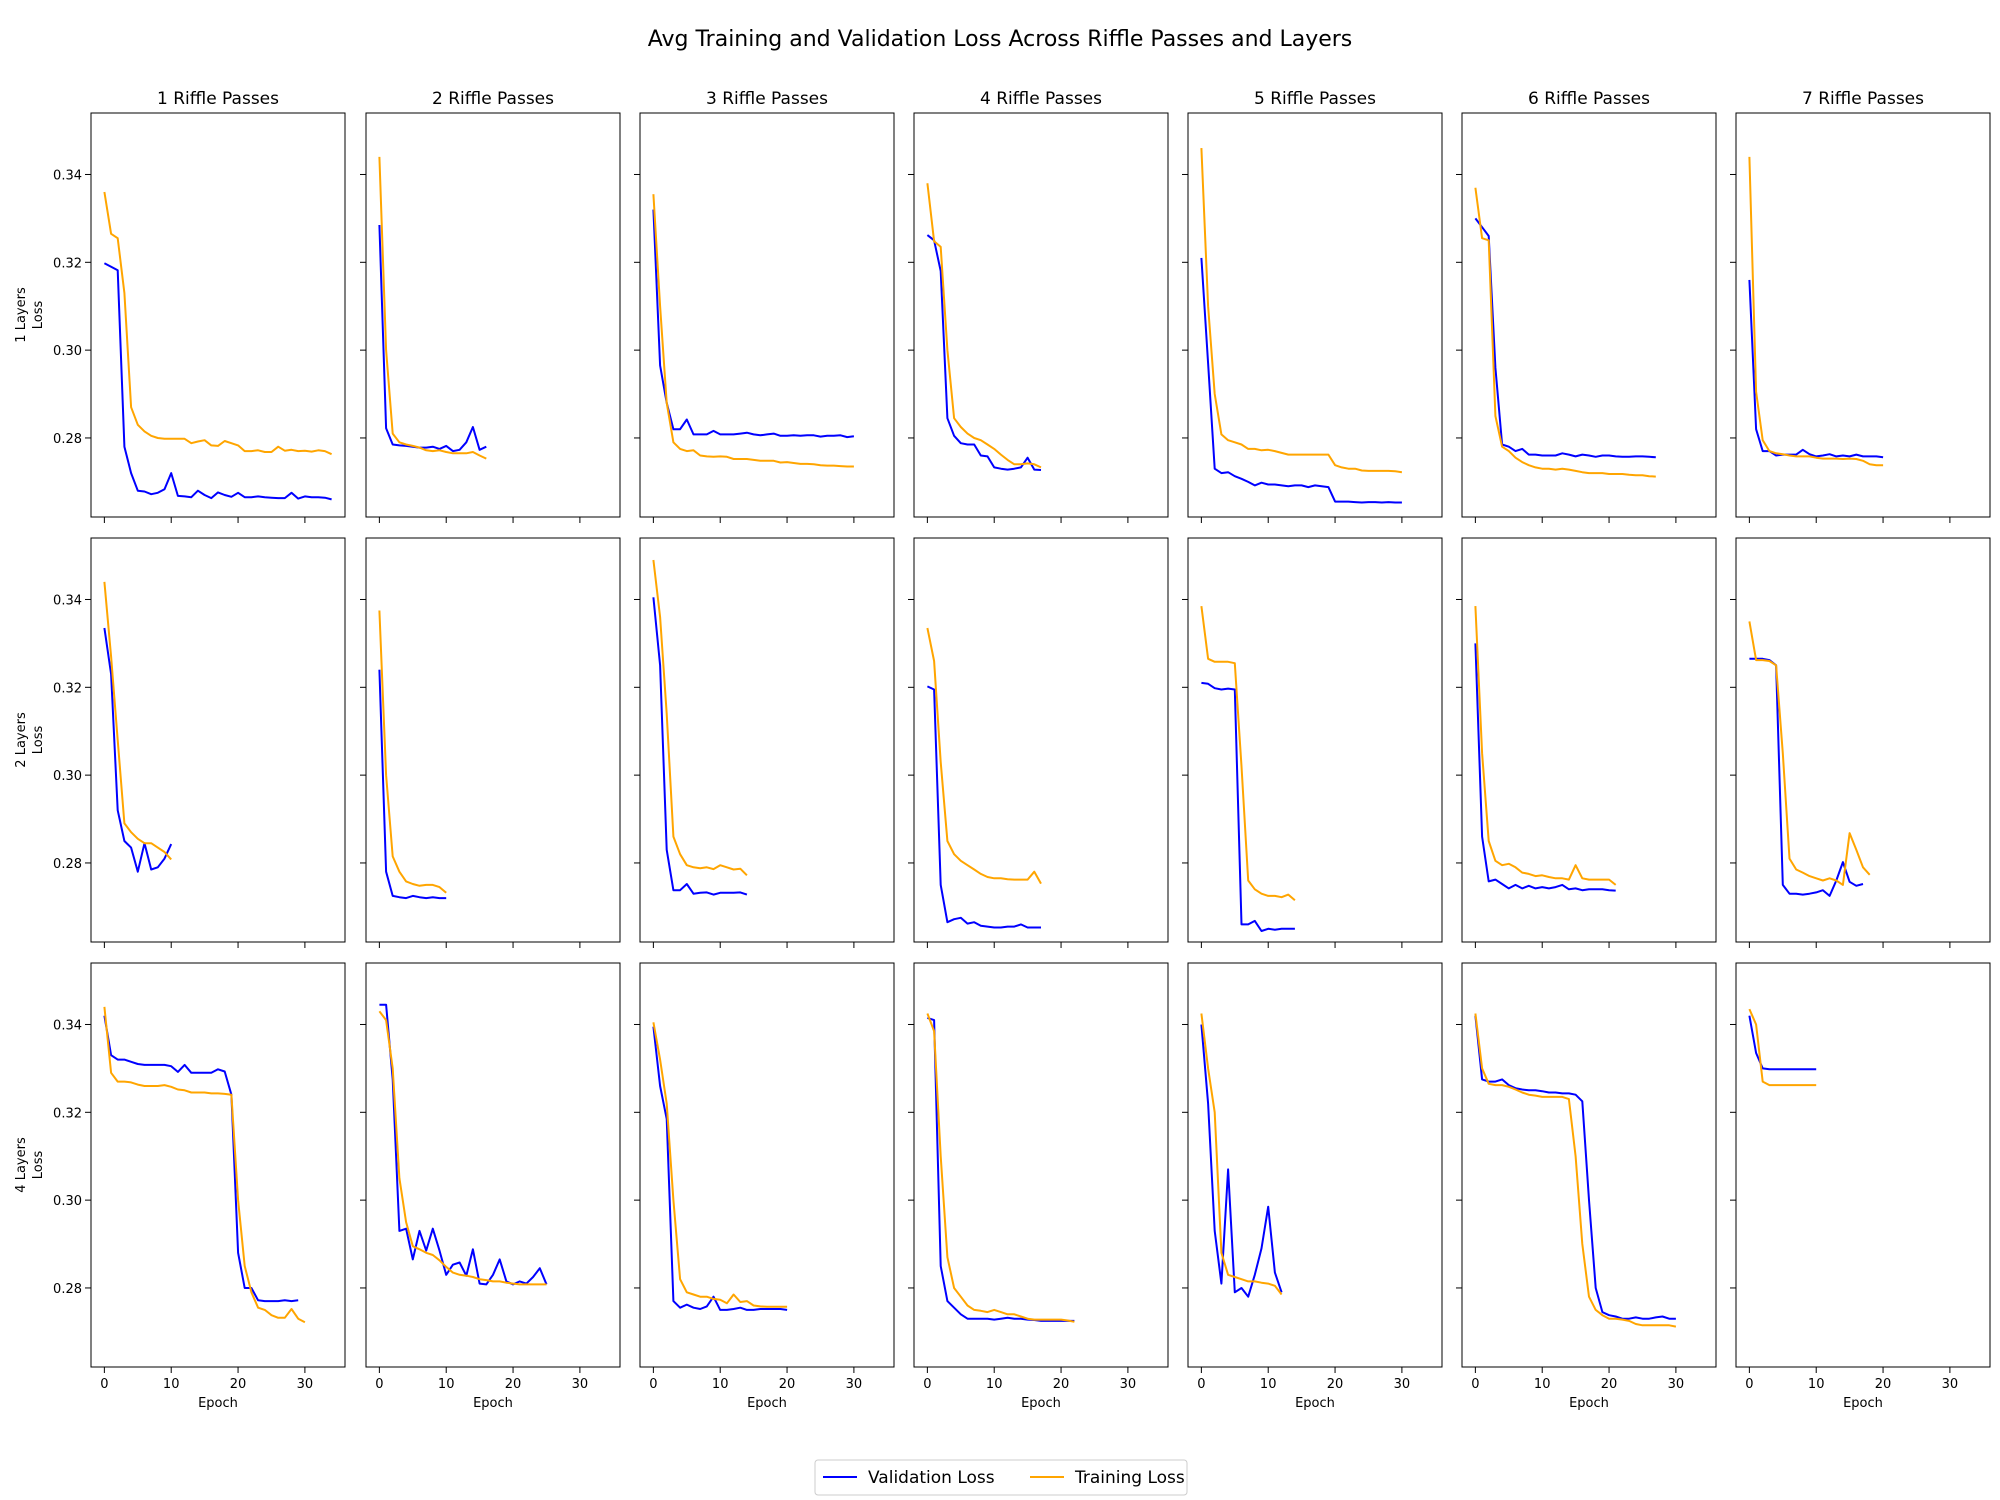 This screenshot has height=1500, width=2000. I want to click on panel-r1-c7: 7 Riffle Passes, so click(1860, 306).